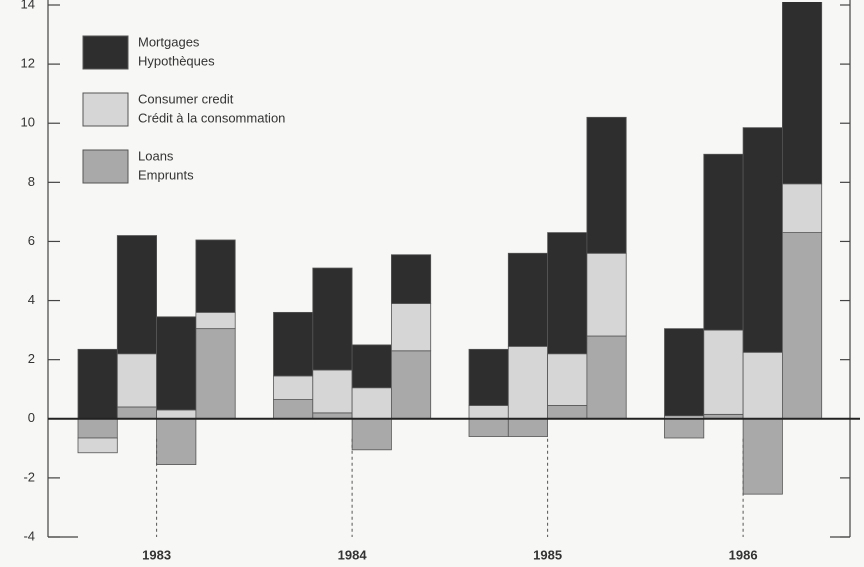  I want to click on legend-label-fr: Emprunts, so click(166, 174).